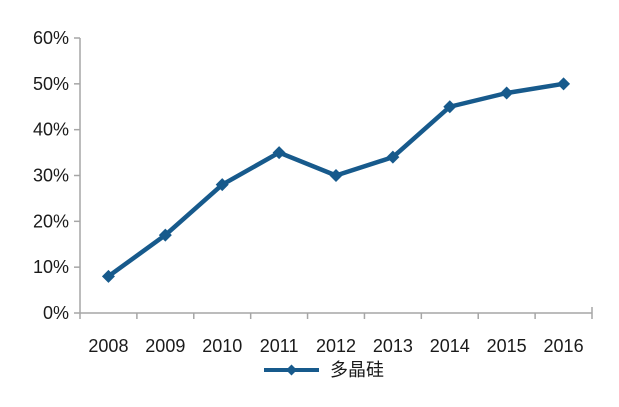 The height and width of the screenshot is (407, 619). What do you see at coordinates (51, 176) in the screenshot?
I see `y-tick-label: 30%` at bounding box center [51, 176].